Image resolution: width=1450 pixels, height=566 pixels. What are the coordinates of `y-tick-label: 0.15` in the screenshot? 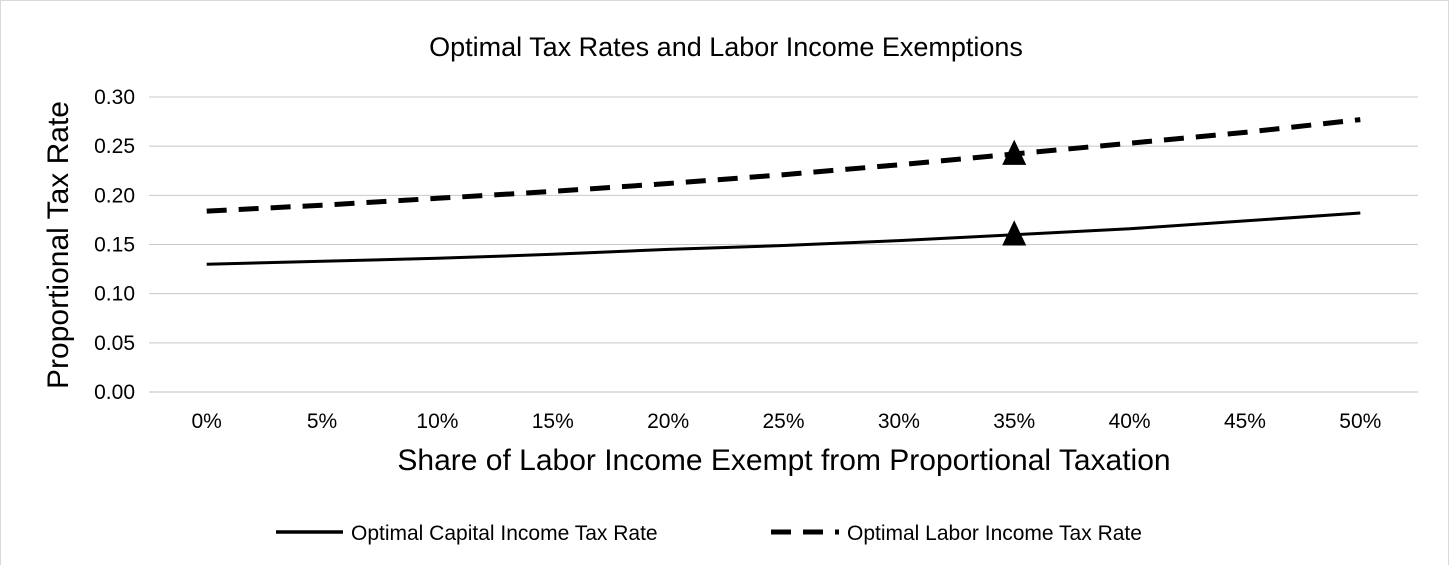 It's located at (114, 245).